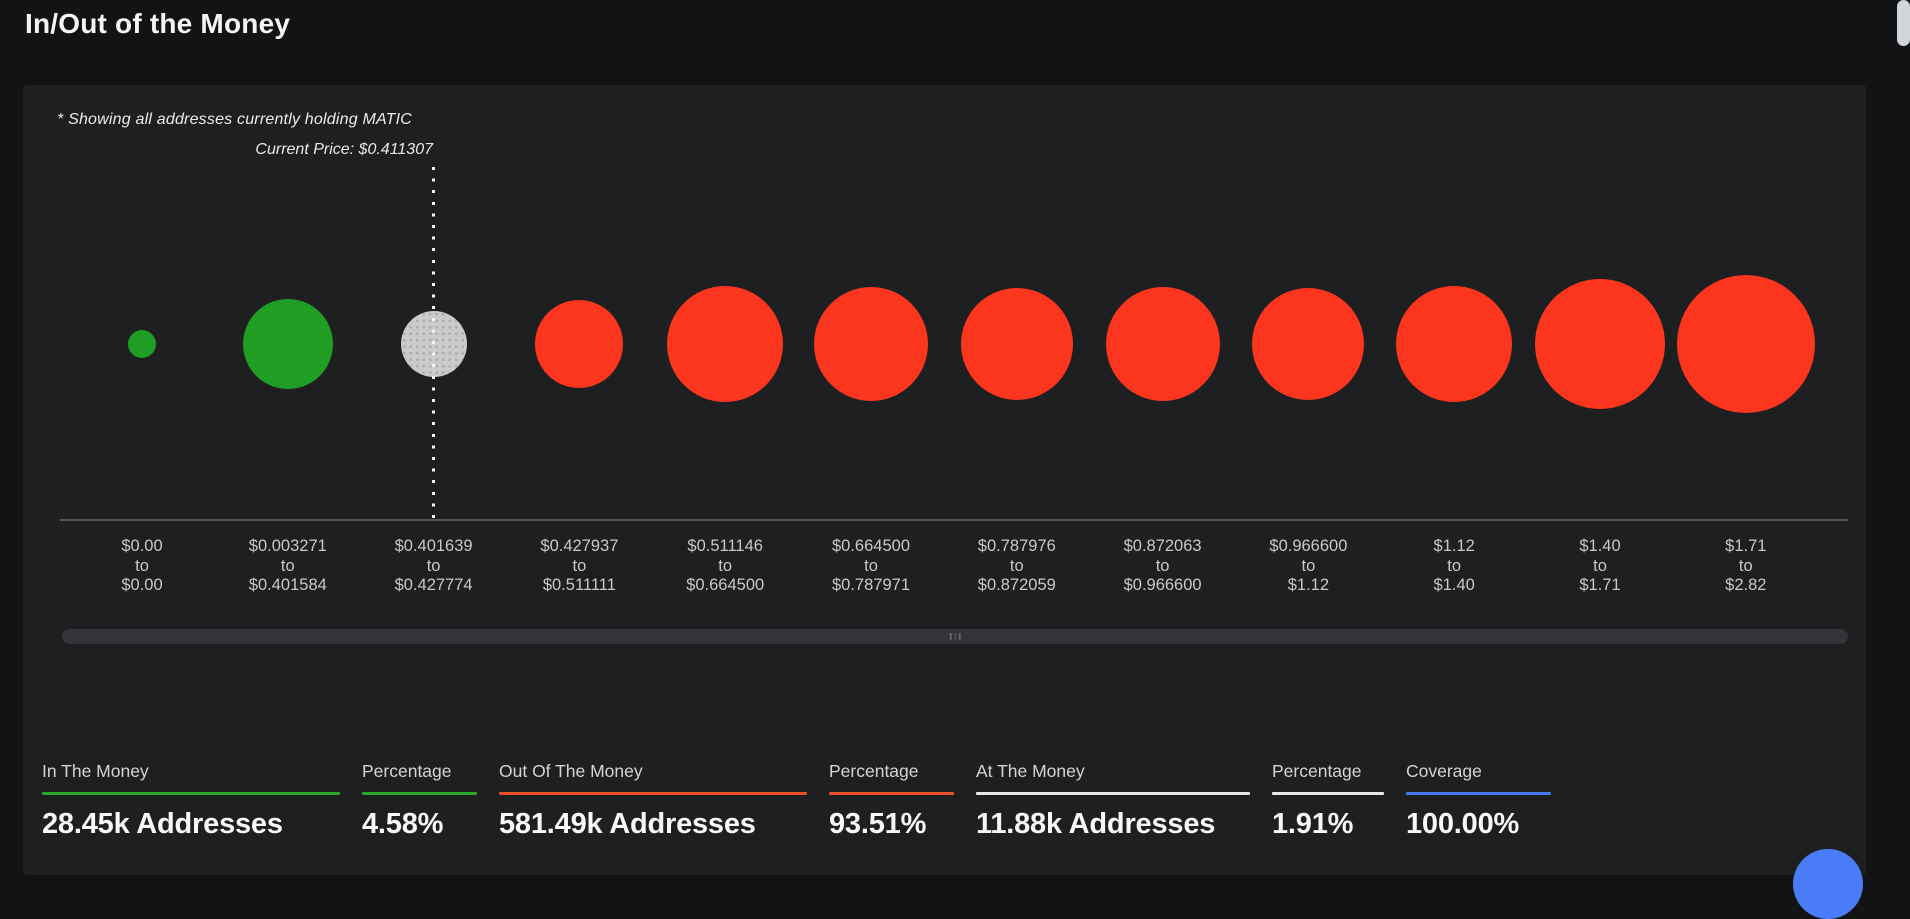  What do you see at coordinates (95, 771) in the screenshot?
I see `stat-label: In The Money` at bounding box center [95, 771].